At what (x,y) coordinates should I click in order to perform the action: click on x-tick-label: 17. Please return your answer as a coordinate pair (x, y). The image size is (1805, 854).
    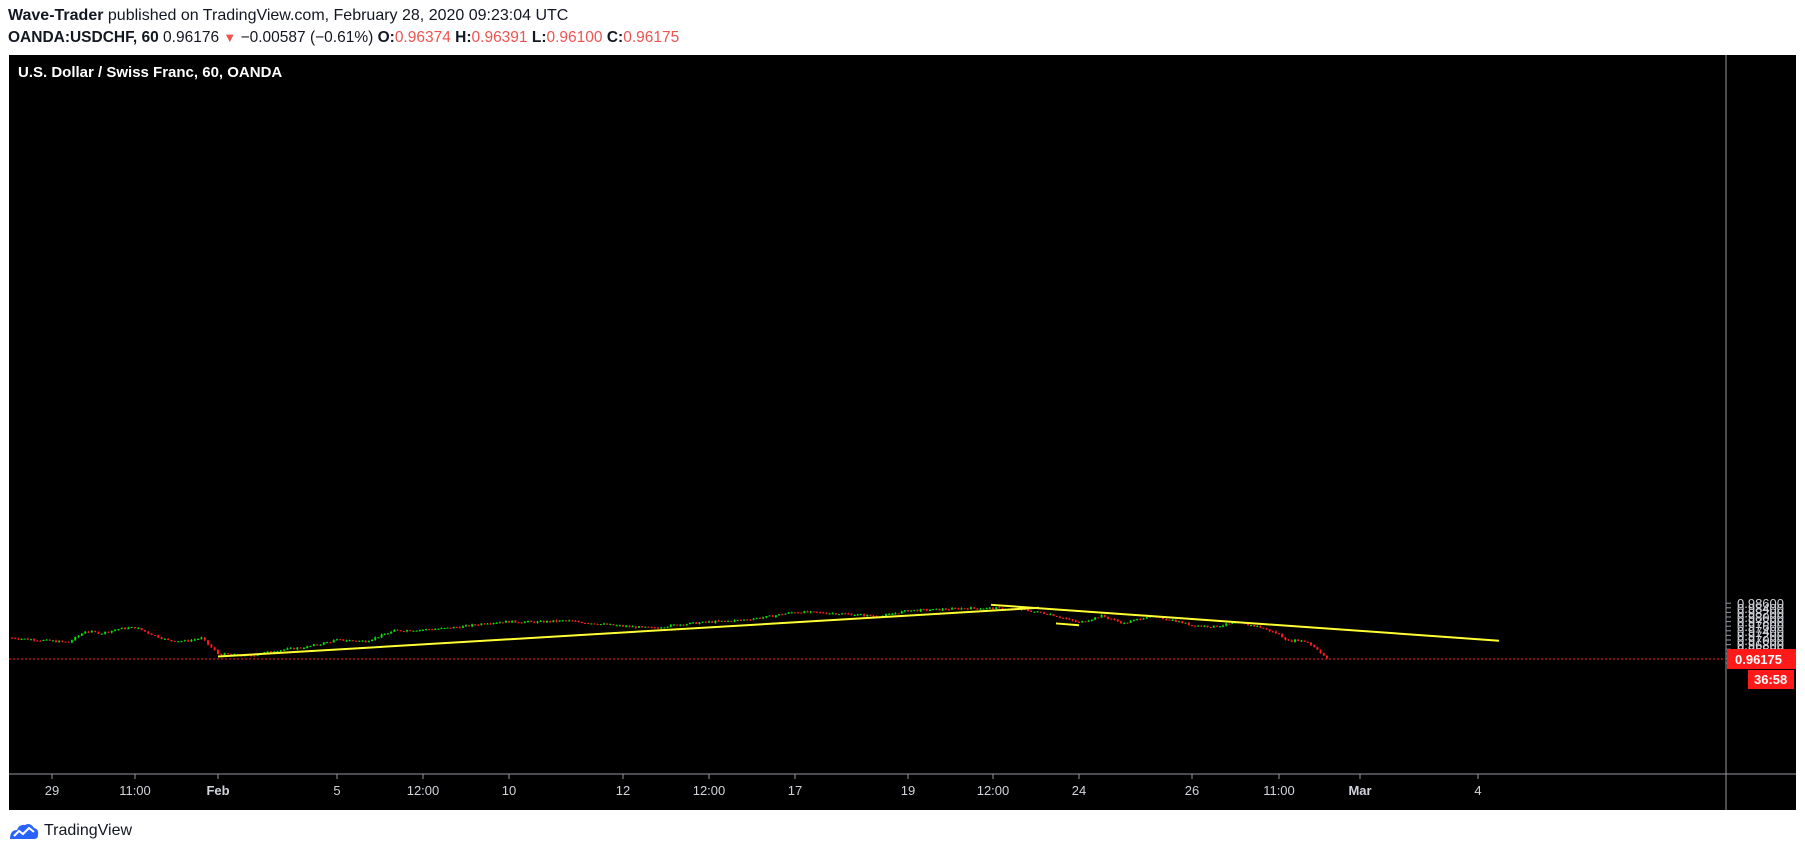
    Looking at the image, I should click on (795, 790).